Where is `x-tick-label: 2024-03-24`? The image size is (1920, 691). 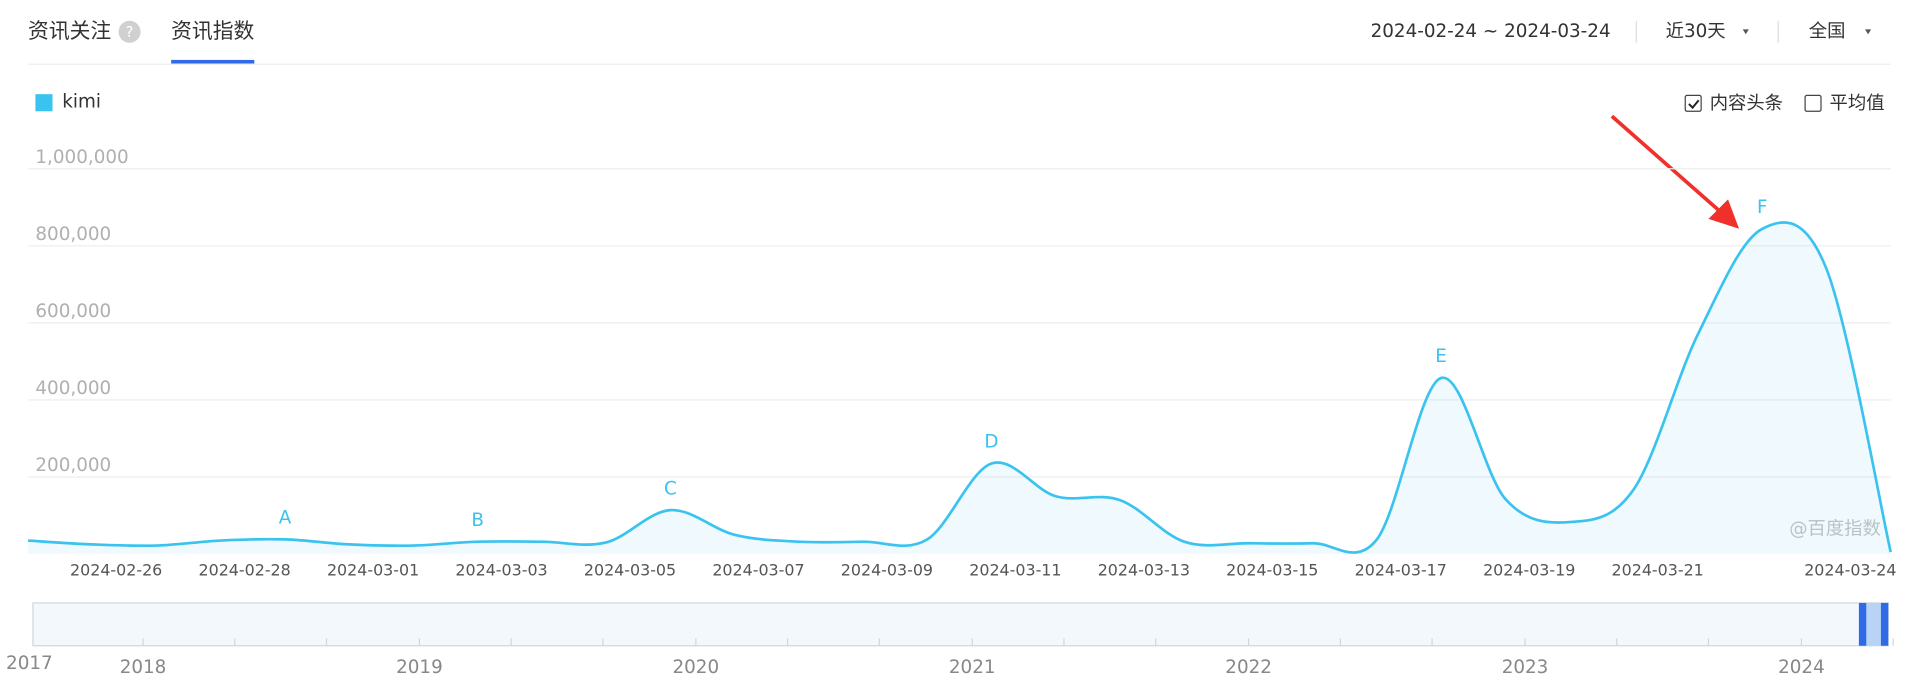
x-tick-label: 2024-03-24 is located at coordinates (1850, 570).